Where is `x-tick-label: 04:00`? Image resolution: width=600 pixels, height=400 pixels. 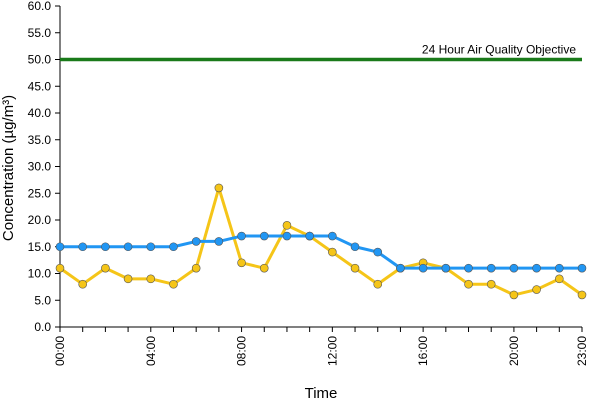 x-tick-label: 04:00 is located at coordinates (151, 351).